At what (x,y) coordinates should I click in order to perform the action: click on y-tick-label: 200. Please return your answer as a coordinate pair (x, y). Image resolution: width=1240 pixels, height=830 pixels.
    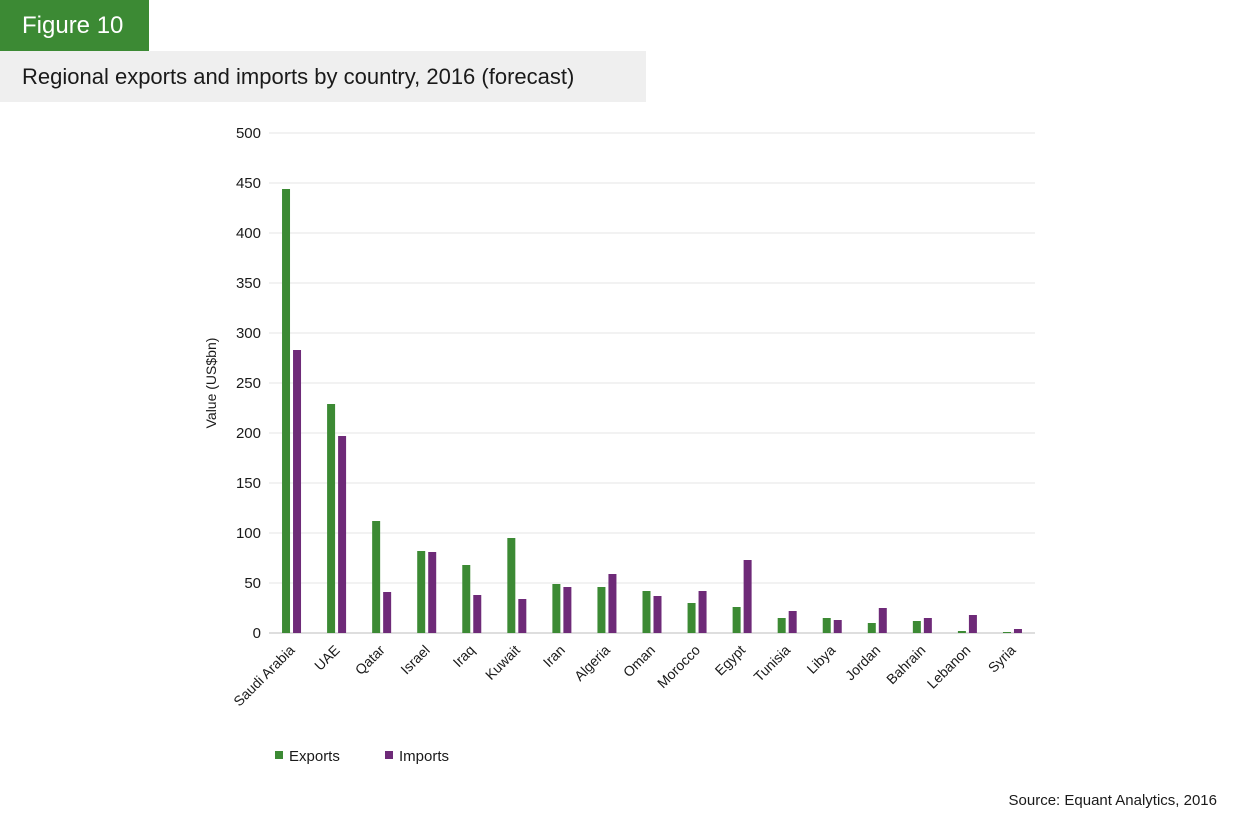
    Looking at the image, I should click on (248, 433).